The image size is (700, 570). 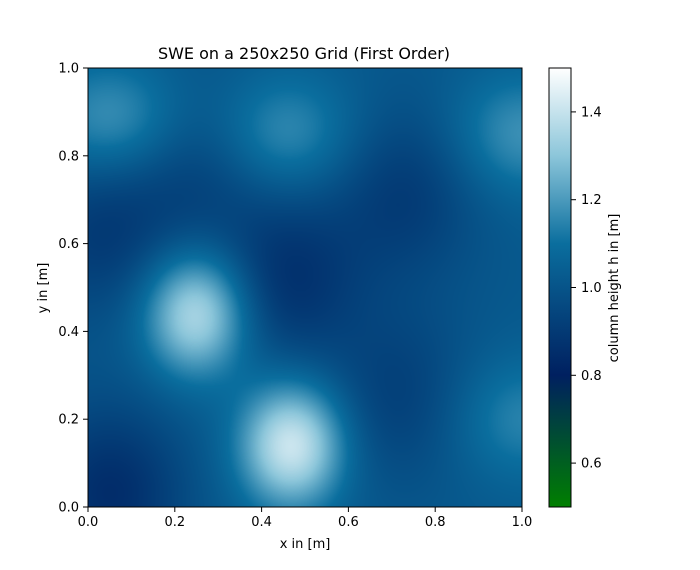 What do you see at coordinates (348, 522) in the screenshot?
I see `x-tick-label: 0.6` at bounding box center [348, 522].